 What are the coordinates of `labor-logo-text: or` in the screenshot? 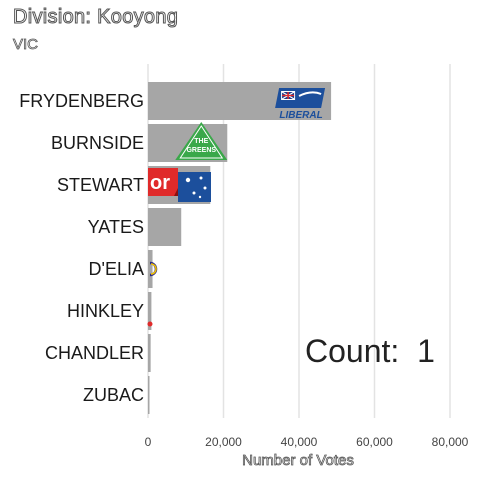 It's located at (160, 183).